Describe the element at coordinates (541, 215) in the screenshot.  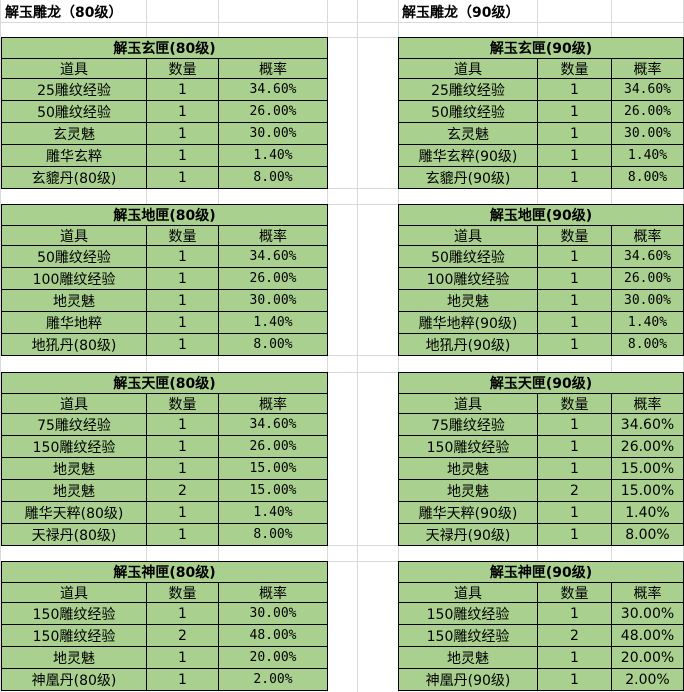
I see `table-title: 解玉地匣(90级)` at that location.